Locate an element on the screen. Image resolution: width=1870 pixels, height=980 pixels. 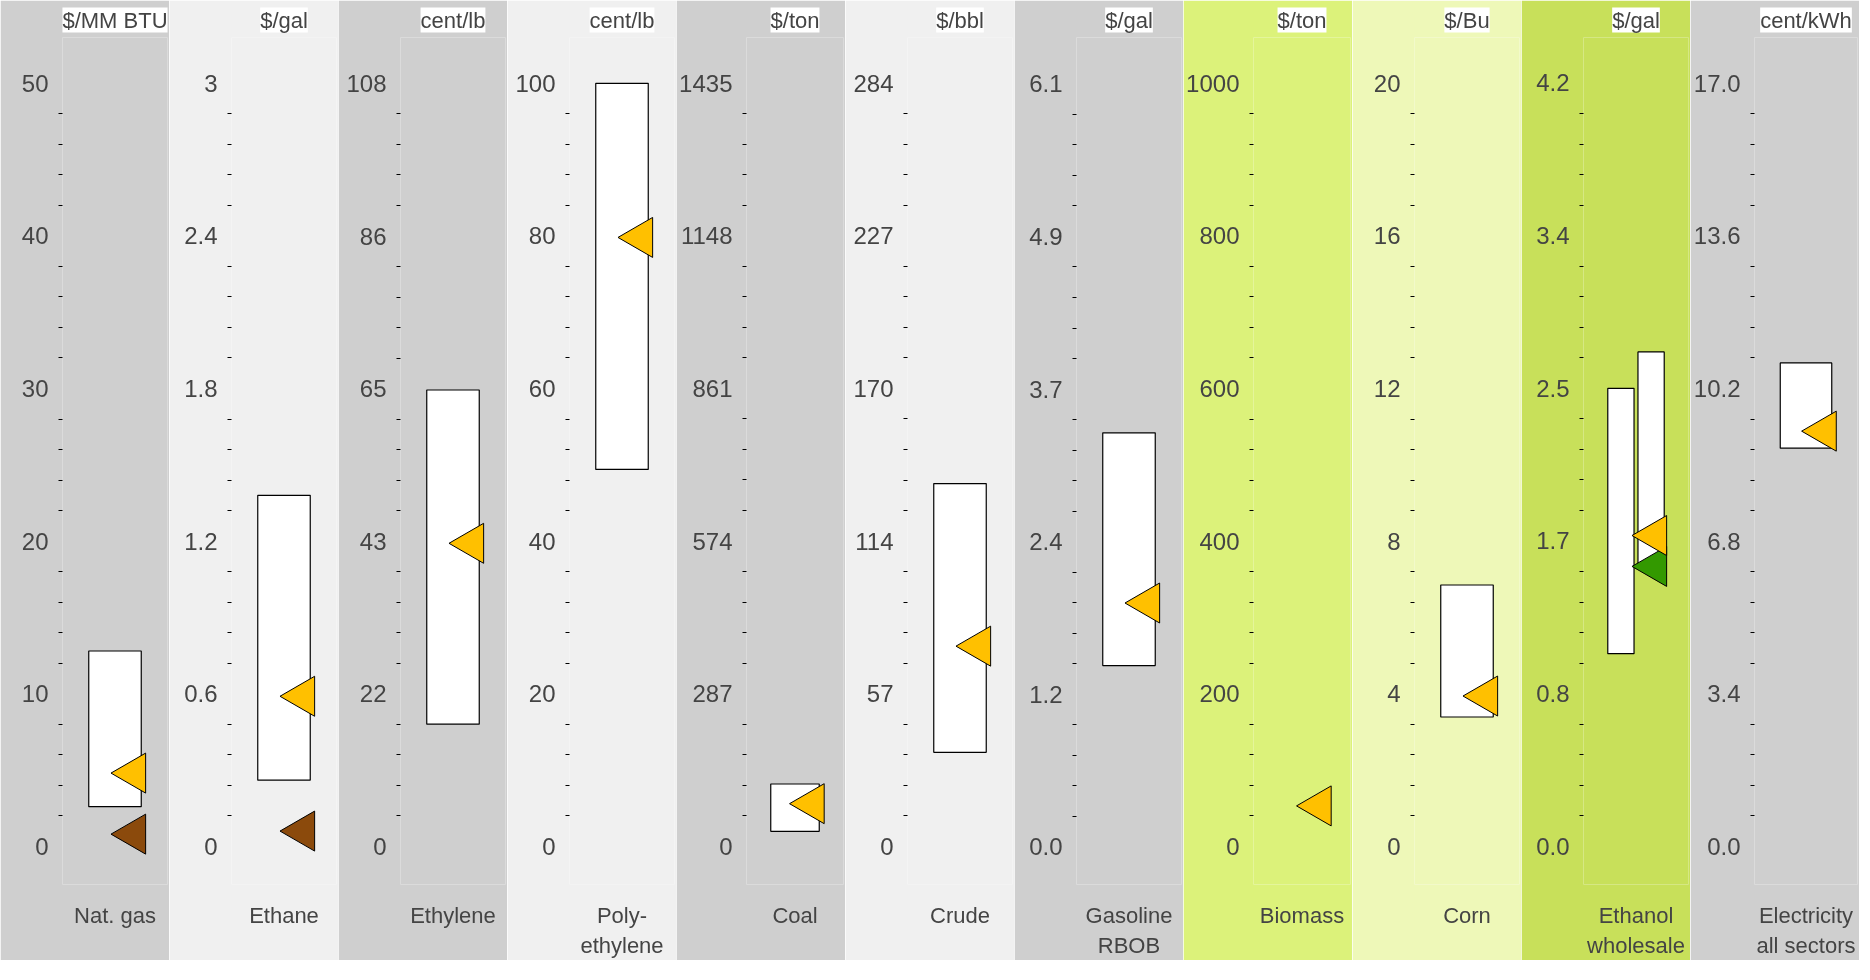
y-tick-label: 1000 is located at coordinates (1213, 83).